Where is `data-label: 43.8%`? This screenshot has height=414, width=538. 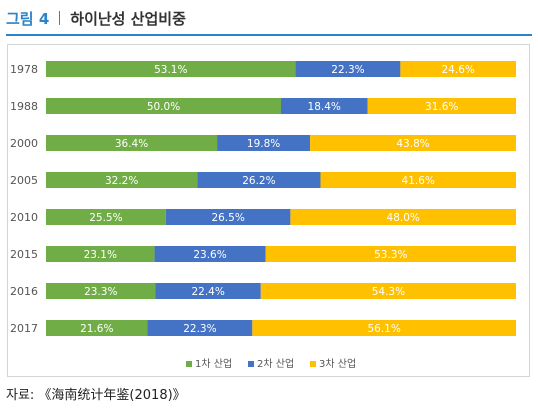
data-label: 43.8% is located at coordinates (412, 144).